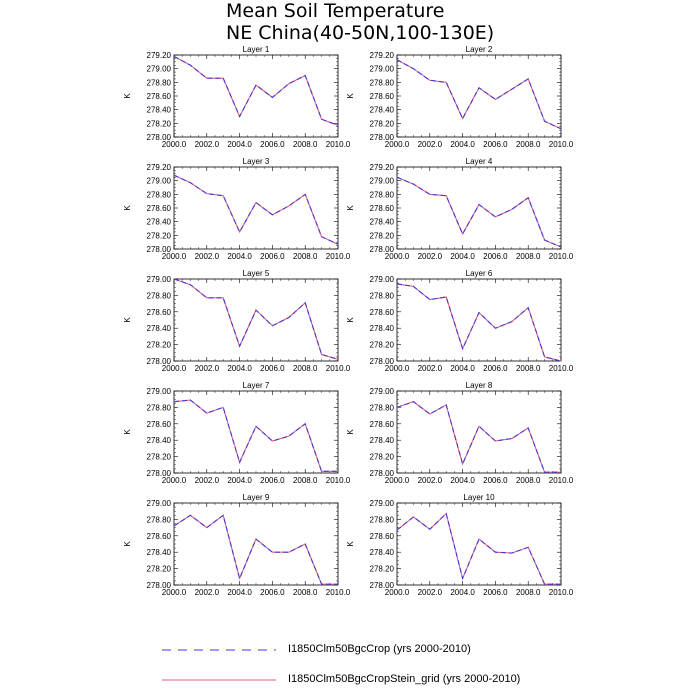  What do you see at coordinates (479, 497) in the screenshot?
I see `panel-title: Layer 10` at bounding box center [479, 497].